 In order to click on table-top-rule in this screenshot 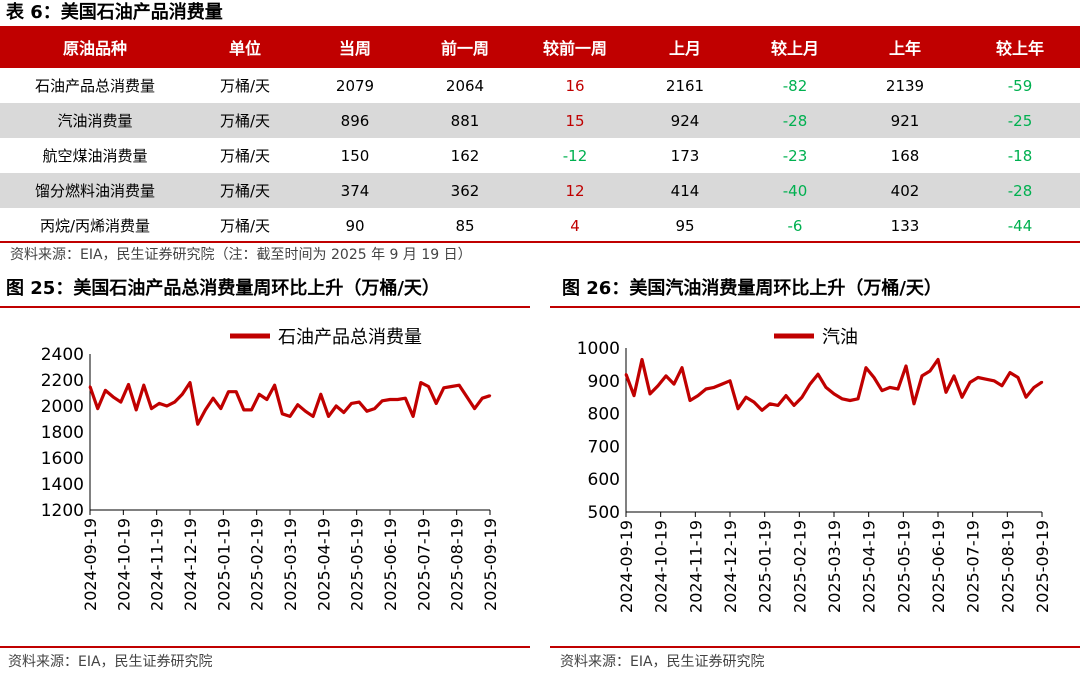, I will do `click(540, 27)`.